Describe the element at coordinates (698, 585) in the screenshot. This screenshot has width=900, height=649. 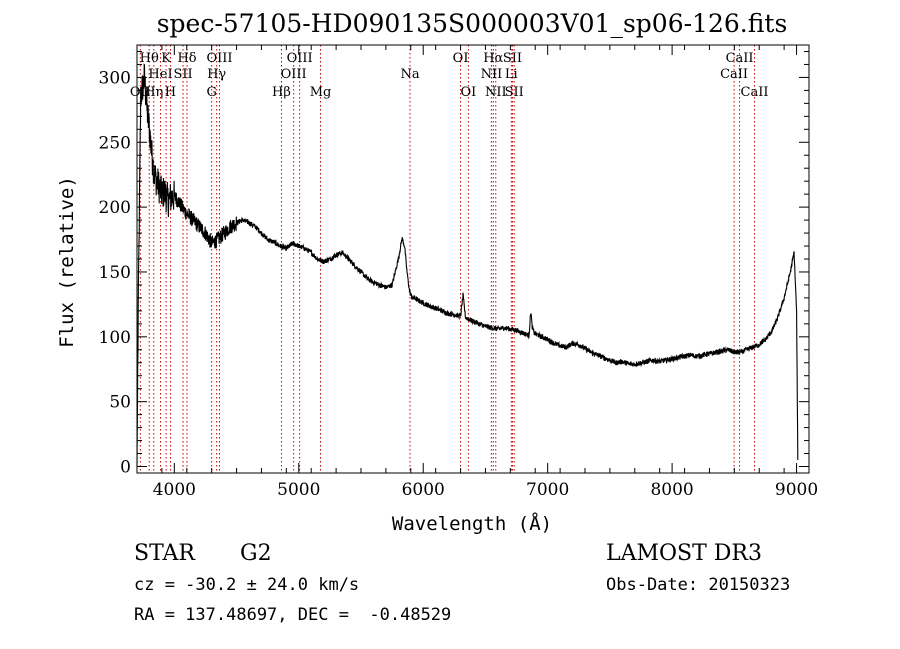
I see `obs-date-text: Obs-Date: 20150323` at that location.